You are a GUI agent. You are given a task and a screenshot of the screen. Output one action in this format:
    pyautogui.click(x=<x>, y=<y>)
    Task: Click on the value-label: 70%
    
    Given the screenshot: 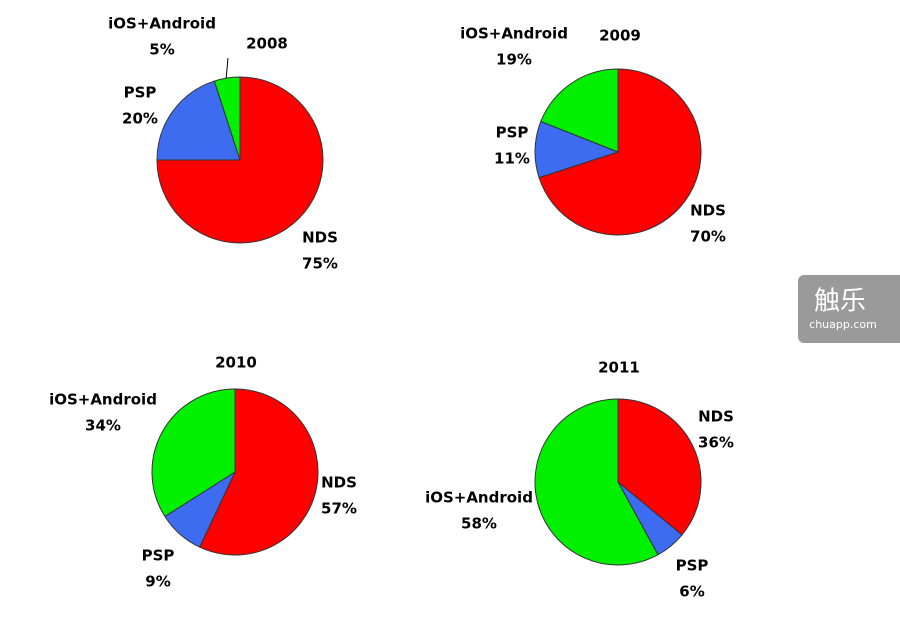 What is the action you would take?
    pyautogui.click(x=708, y=237)
    